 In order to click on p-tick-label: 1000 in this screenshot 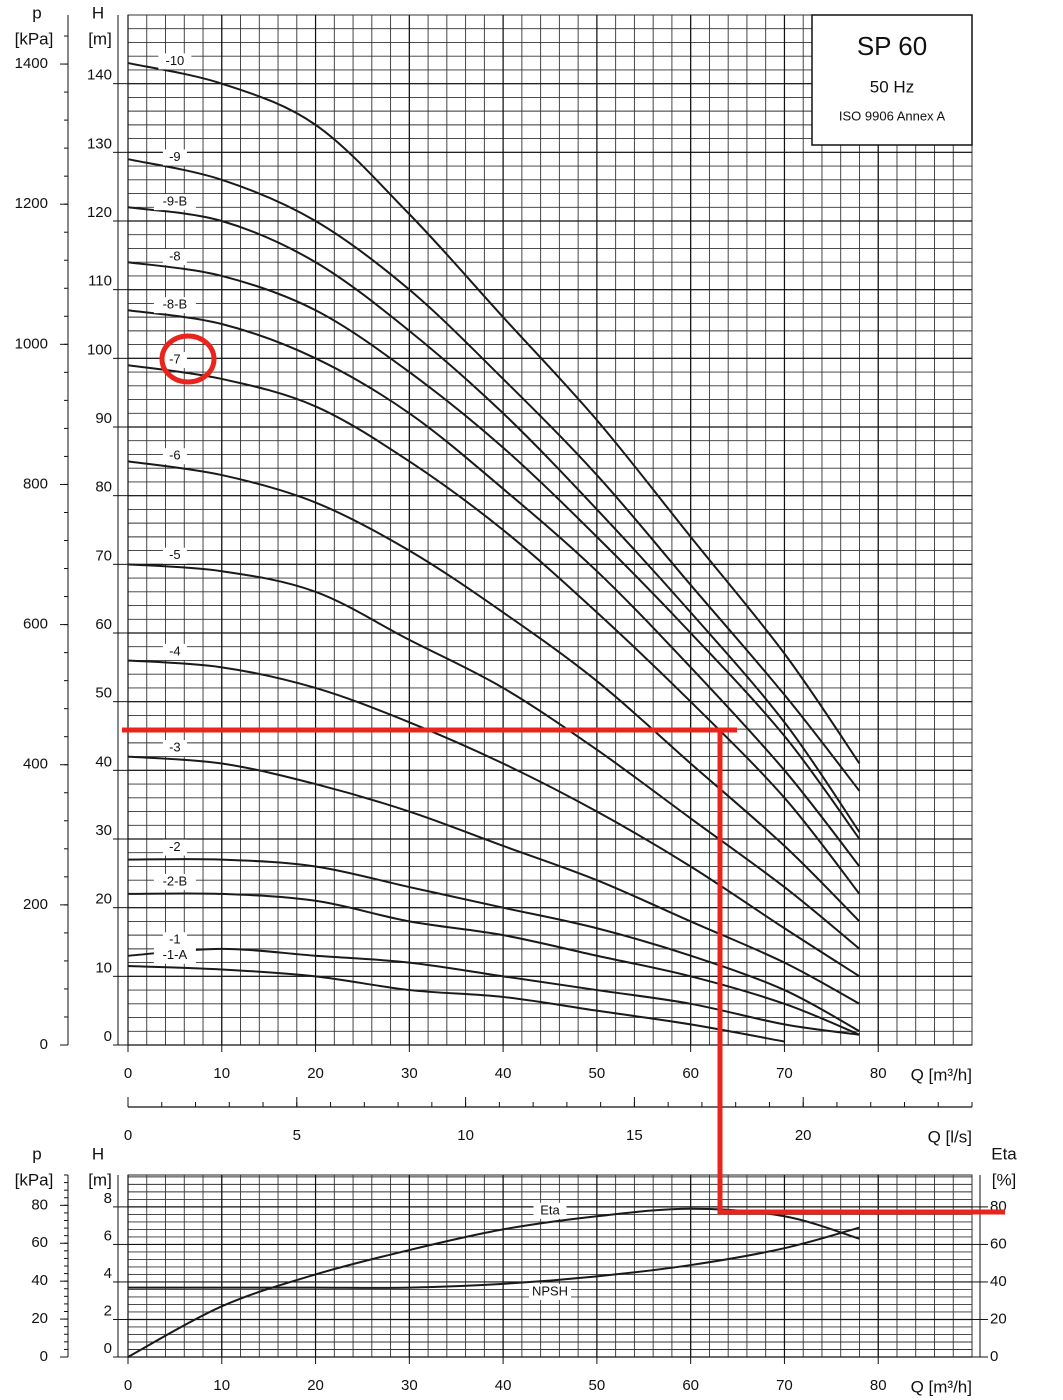, I will do `click(31, 343)`.